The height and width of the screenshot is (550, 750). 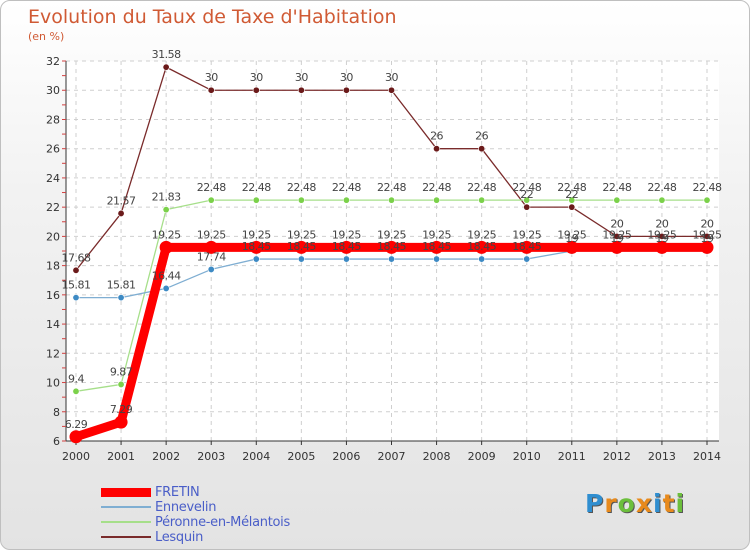 What do you see at coordinates (527, 456) in the screenshot?
I see `x-tick-label: 2010` at bounding box center [527, 456].